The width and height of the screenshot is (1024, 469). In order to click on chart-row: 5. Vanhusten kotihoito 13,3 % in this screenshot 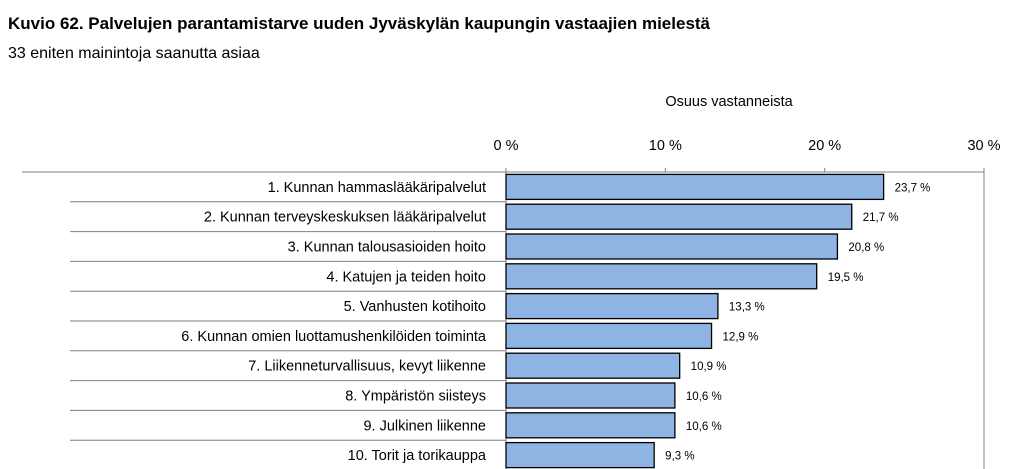, I will do `click(417, 307)`.